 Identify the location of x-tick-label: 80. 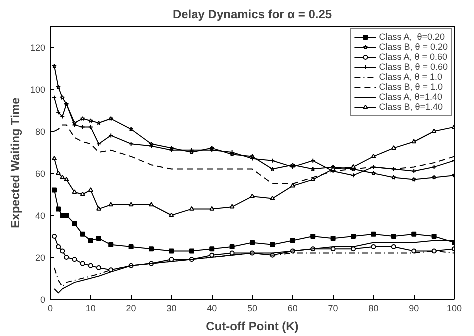
(373, 309).